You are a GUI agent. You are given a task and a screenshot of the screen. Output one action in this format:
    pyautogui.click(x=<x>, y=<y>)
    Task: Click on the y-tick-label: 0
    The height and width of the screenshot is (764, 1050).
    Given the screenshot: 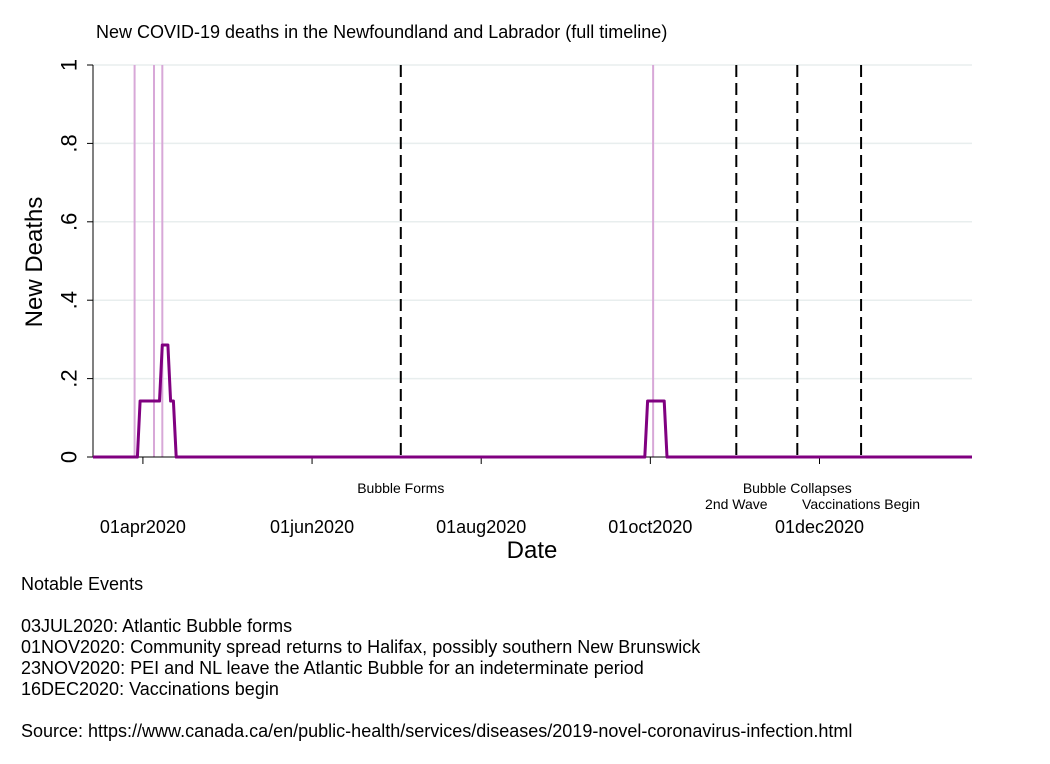 What is the action you would take?
    pyautogui.click(x=69, y=457)
    